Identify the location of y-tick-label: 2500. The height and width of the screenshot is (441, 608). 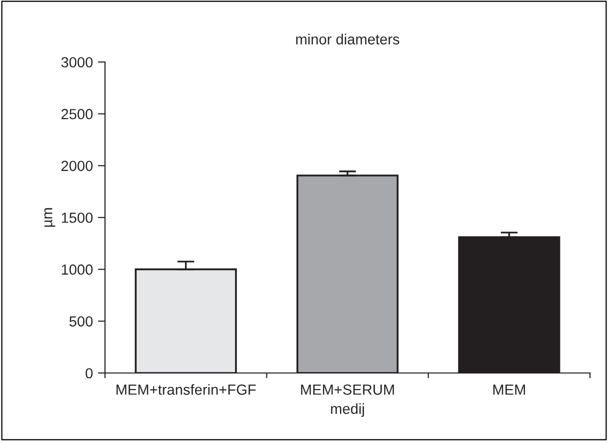
(77, 114).